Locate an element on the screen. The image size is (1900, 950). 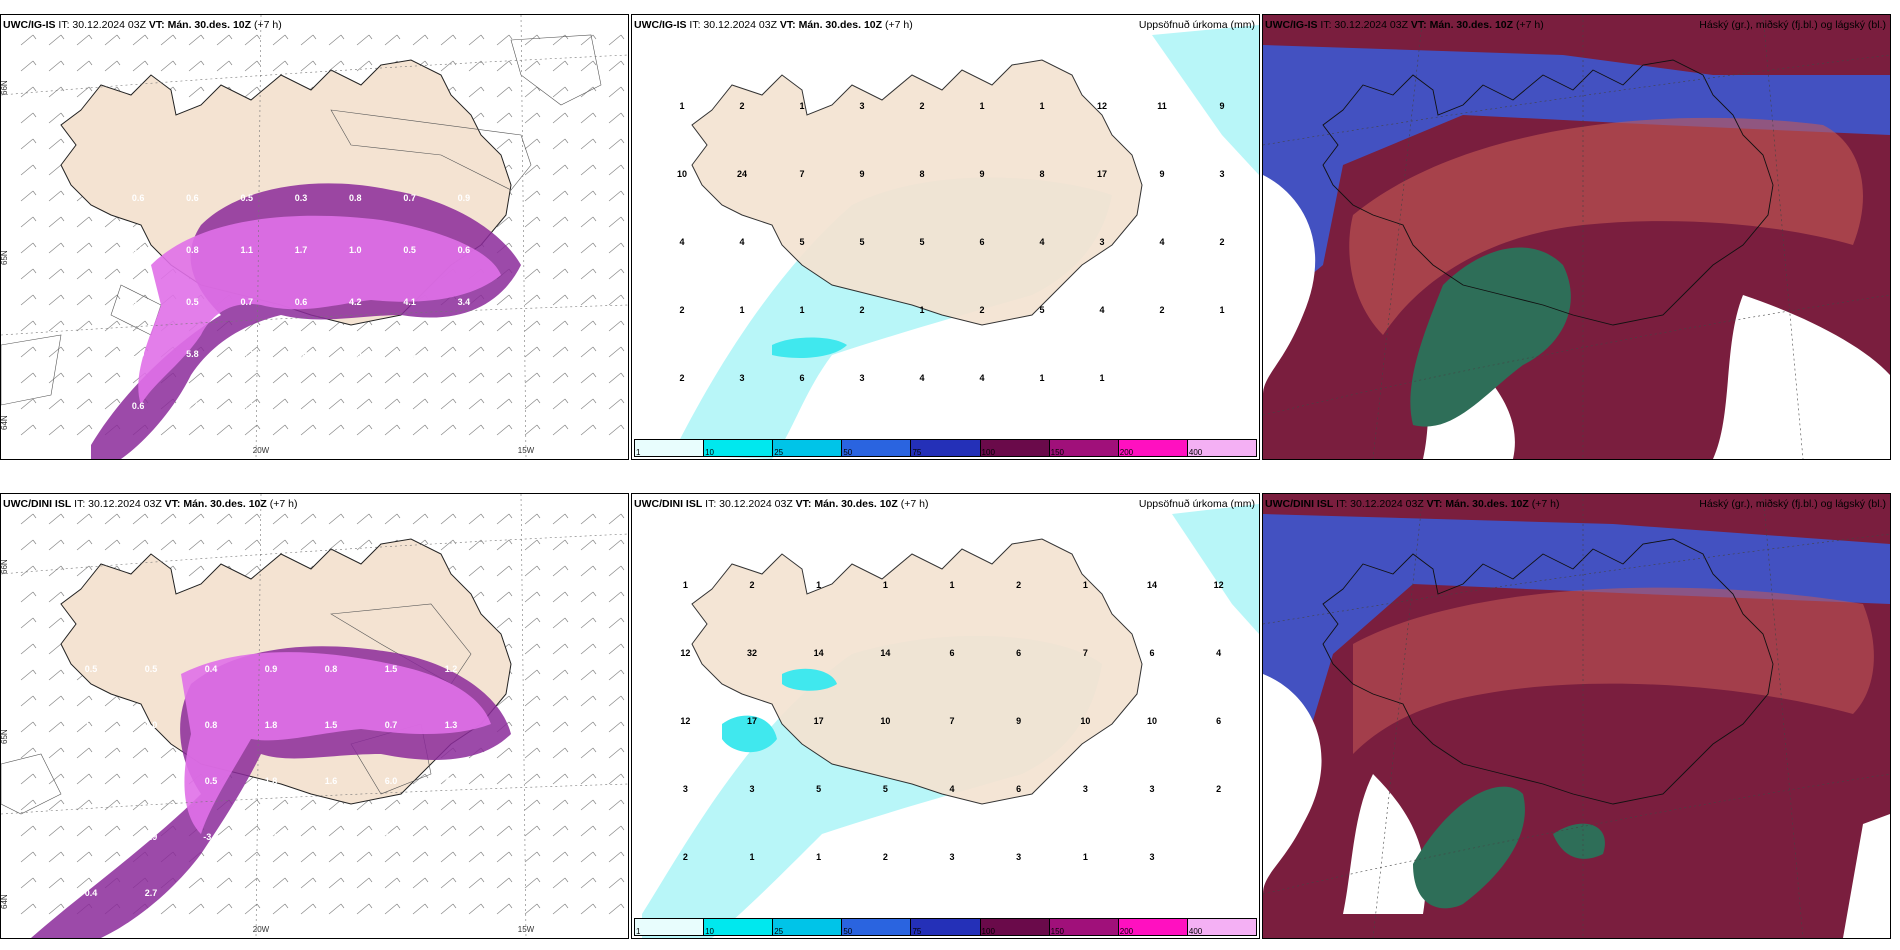
iceland-outline is located at coordinates (1548, 671).